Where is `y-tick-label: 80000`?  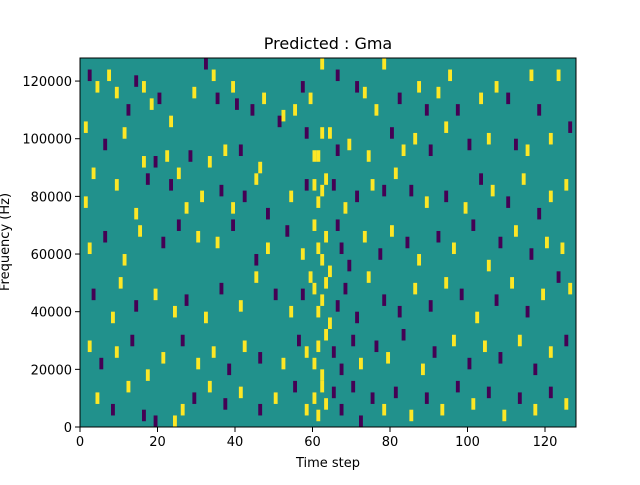
y-tick-label: 80000 is located at coordinates (51, 197).